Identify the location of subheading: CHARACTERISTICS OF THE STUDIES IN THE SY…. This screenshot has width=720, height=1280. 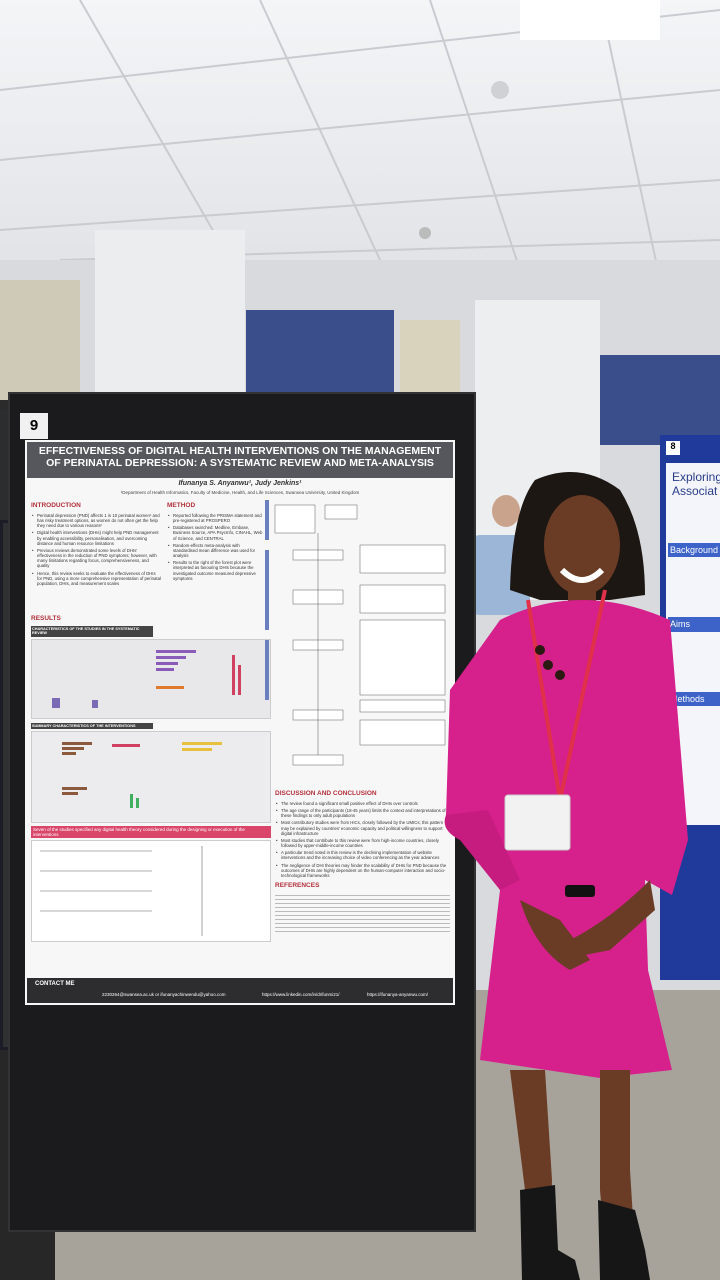
(92, 631).